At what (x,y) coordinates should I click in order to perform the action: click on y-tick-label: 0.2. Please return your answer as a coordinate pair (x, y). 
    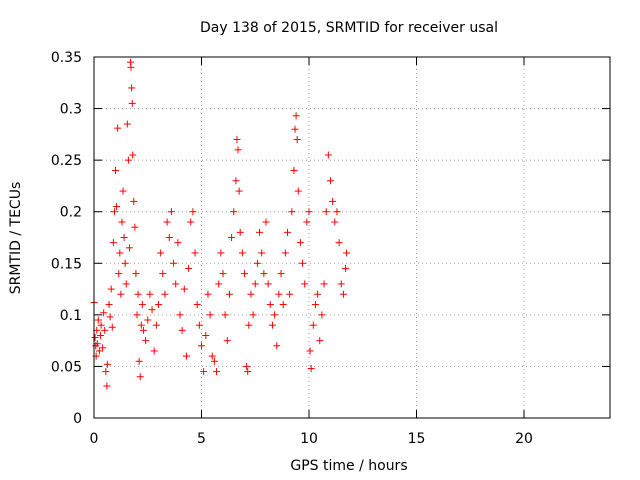
    Looking at the image, I should click on (71, 213).